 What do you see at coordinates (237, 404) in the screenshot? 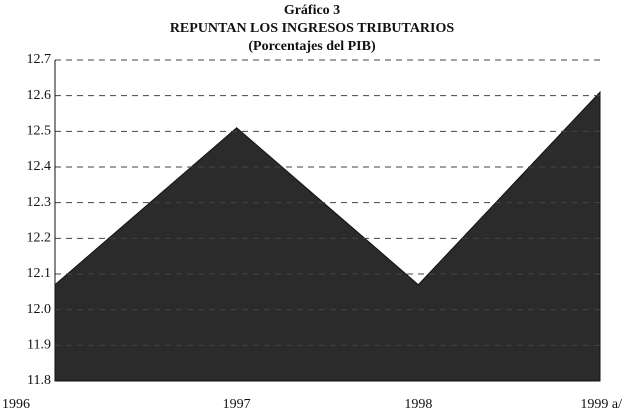
I see `x-tick-label: 1997` at bounding box center [237, 404].